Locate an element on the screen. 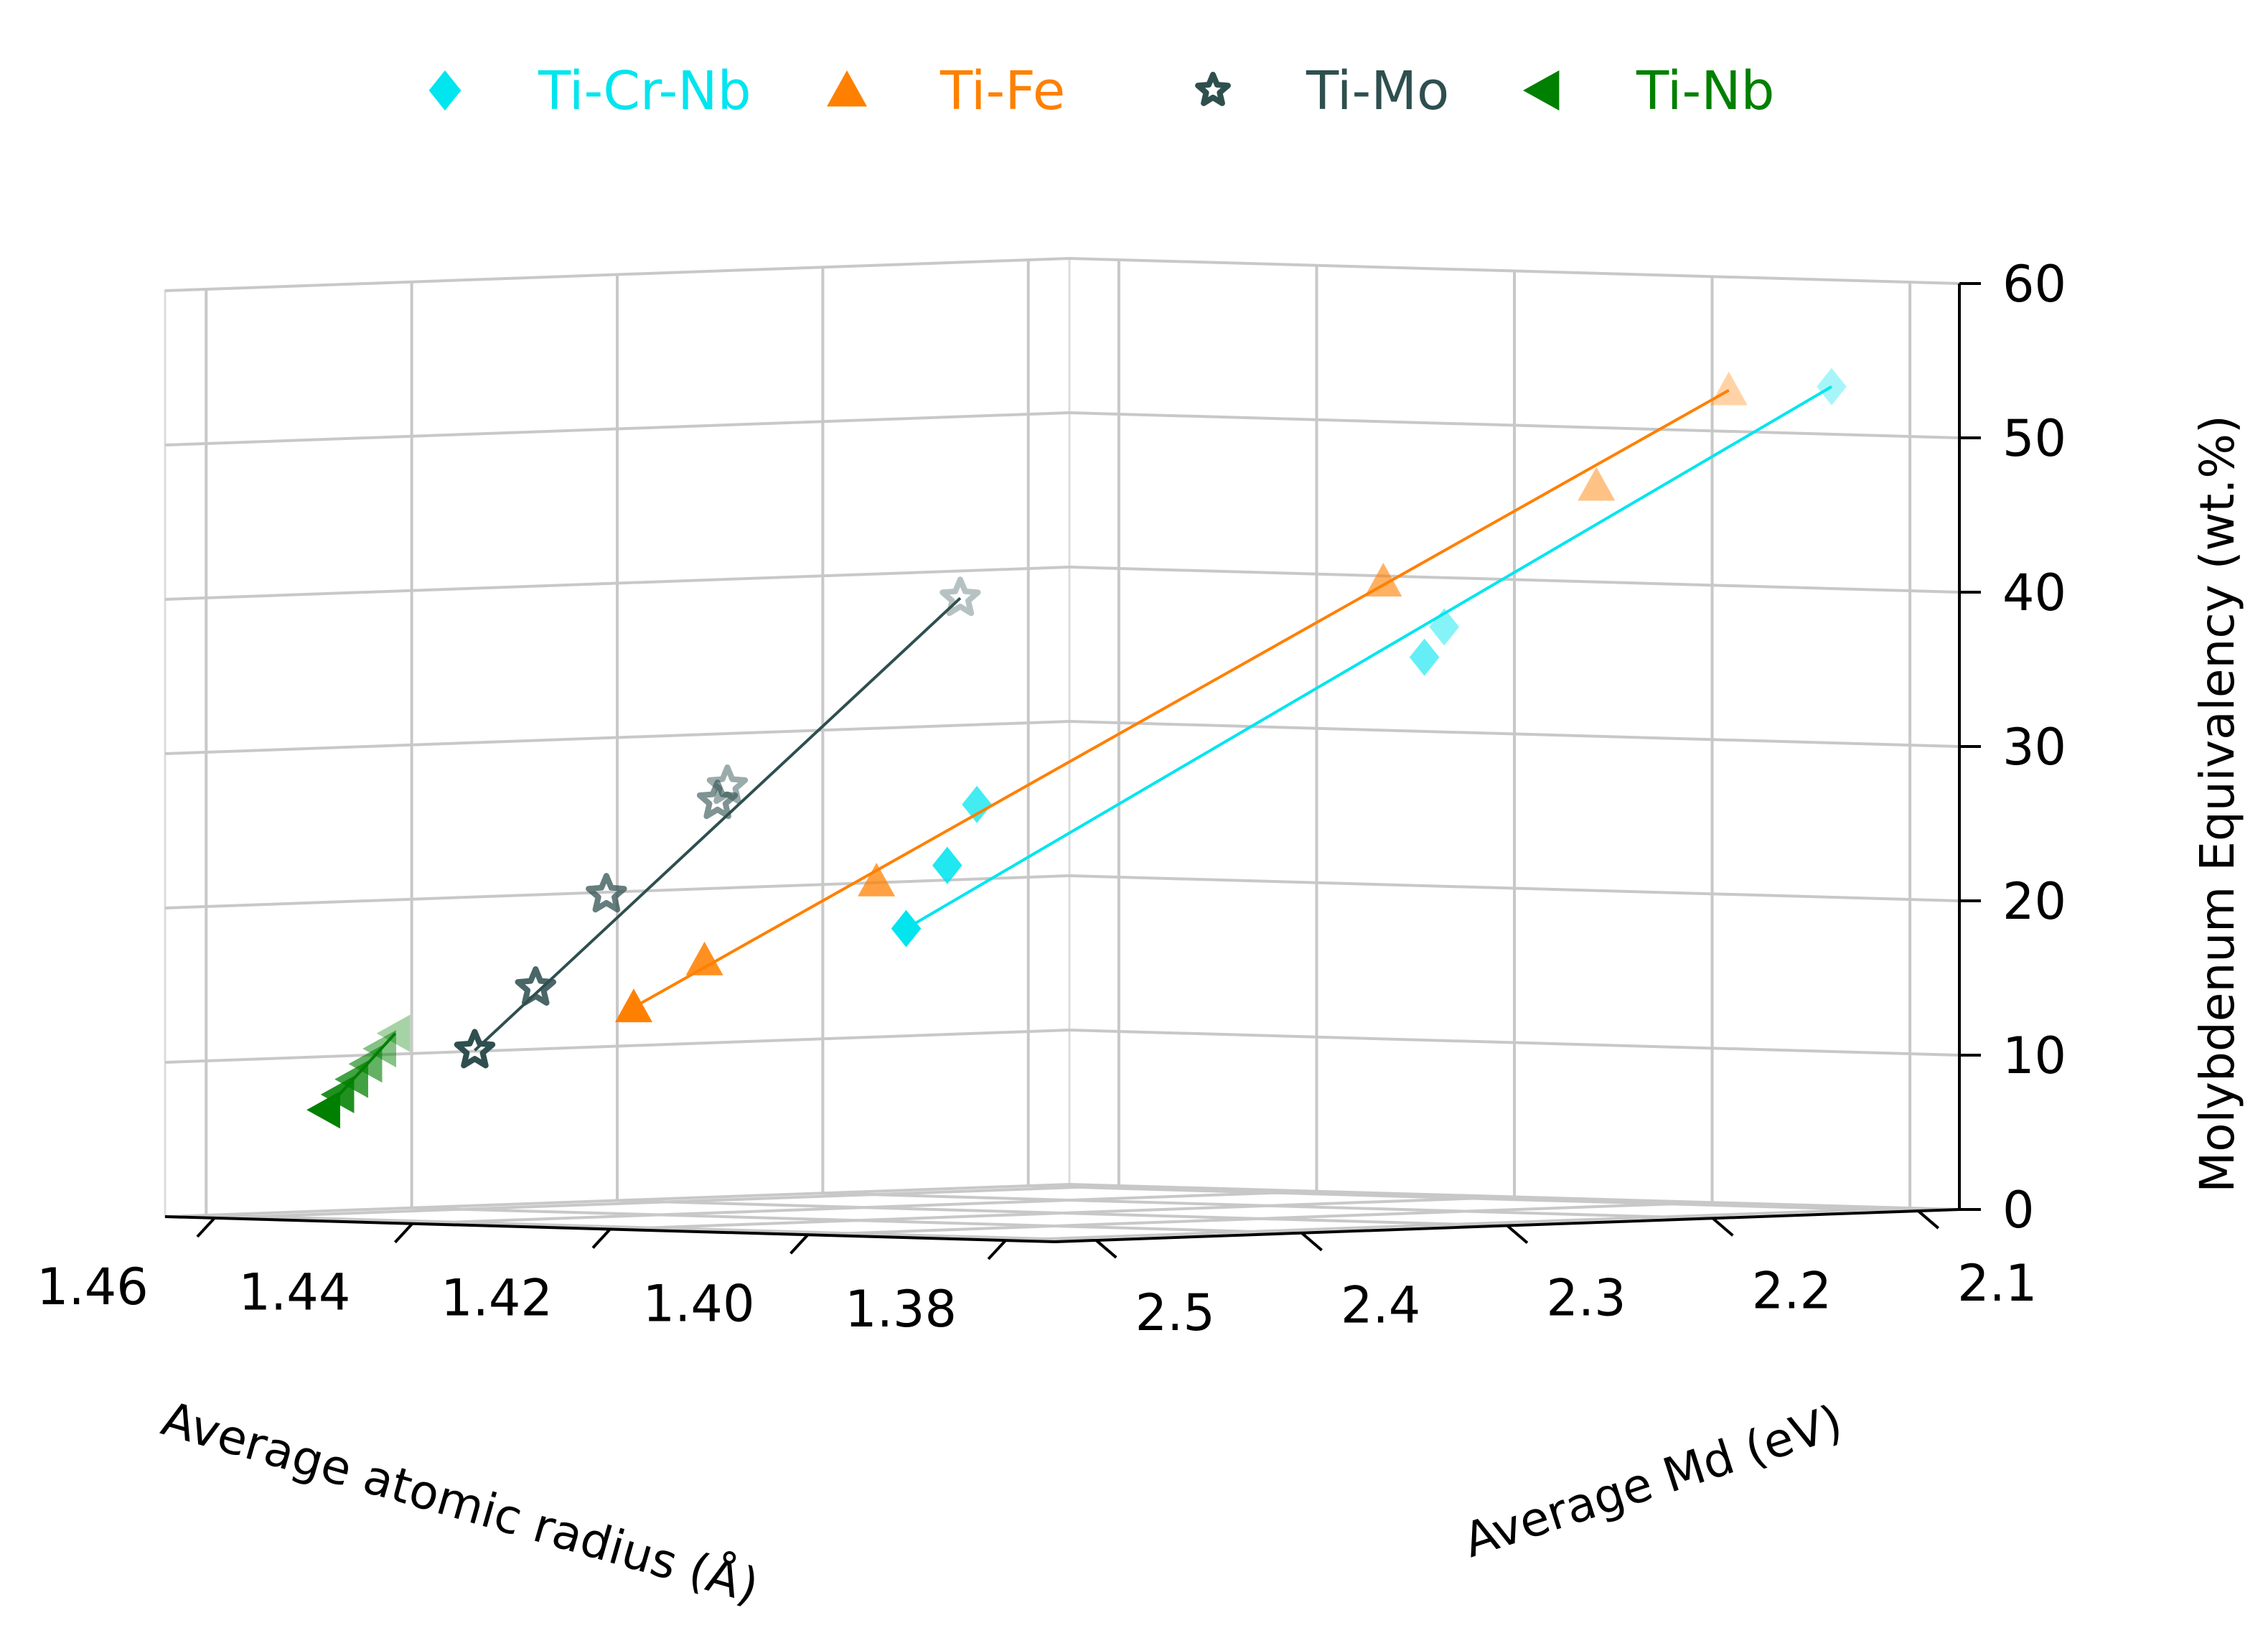 This screenshot has height=1638, width=2268. legend: Ti-Cr-Nb Ti-Fe Ti-Mo Ti-Nb is located at coordinates (1101, 91).